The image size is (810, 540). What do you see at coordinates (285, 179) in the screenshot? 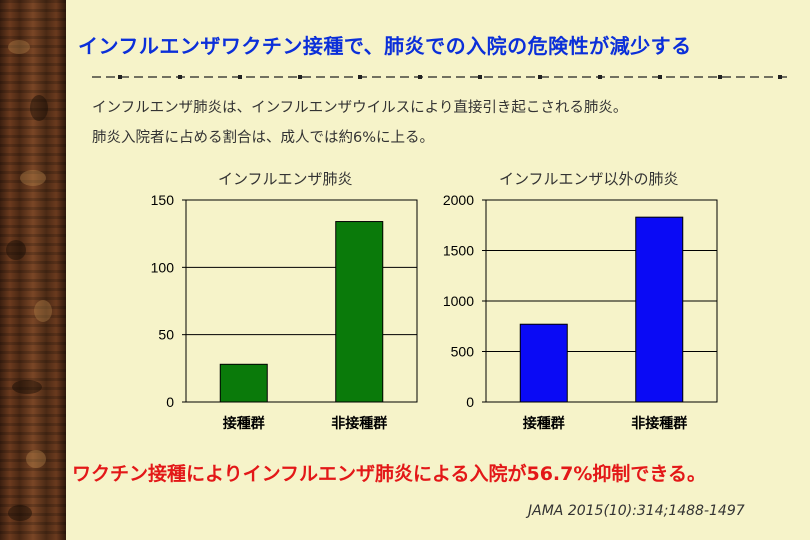
I see `chart-title-influenza-pneumonia: インフルエンザ肺炎` at bounding box center [285, 179].